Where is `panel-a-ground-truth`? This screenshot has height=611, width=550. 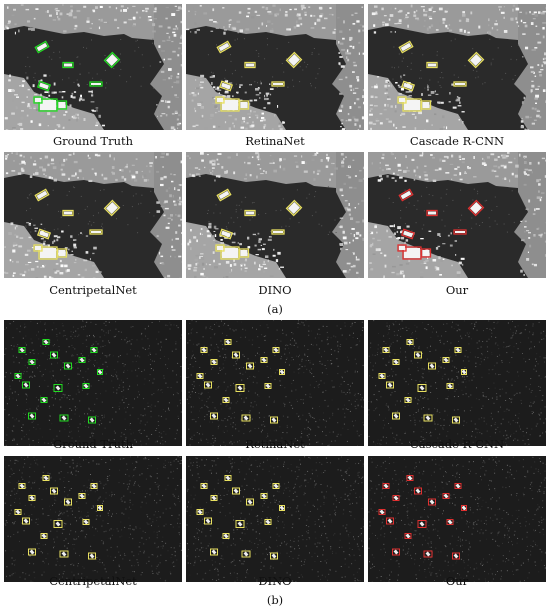
panel-a-ground-truth is located at coordinates (93, 67).